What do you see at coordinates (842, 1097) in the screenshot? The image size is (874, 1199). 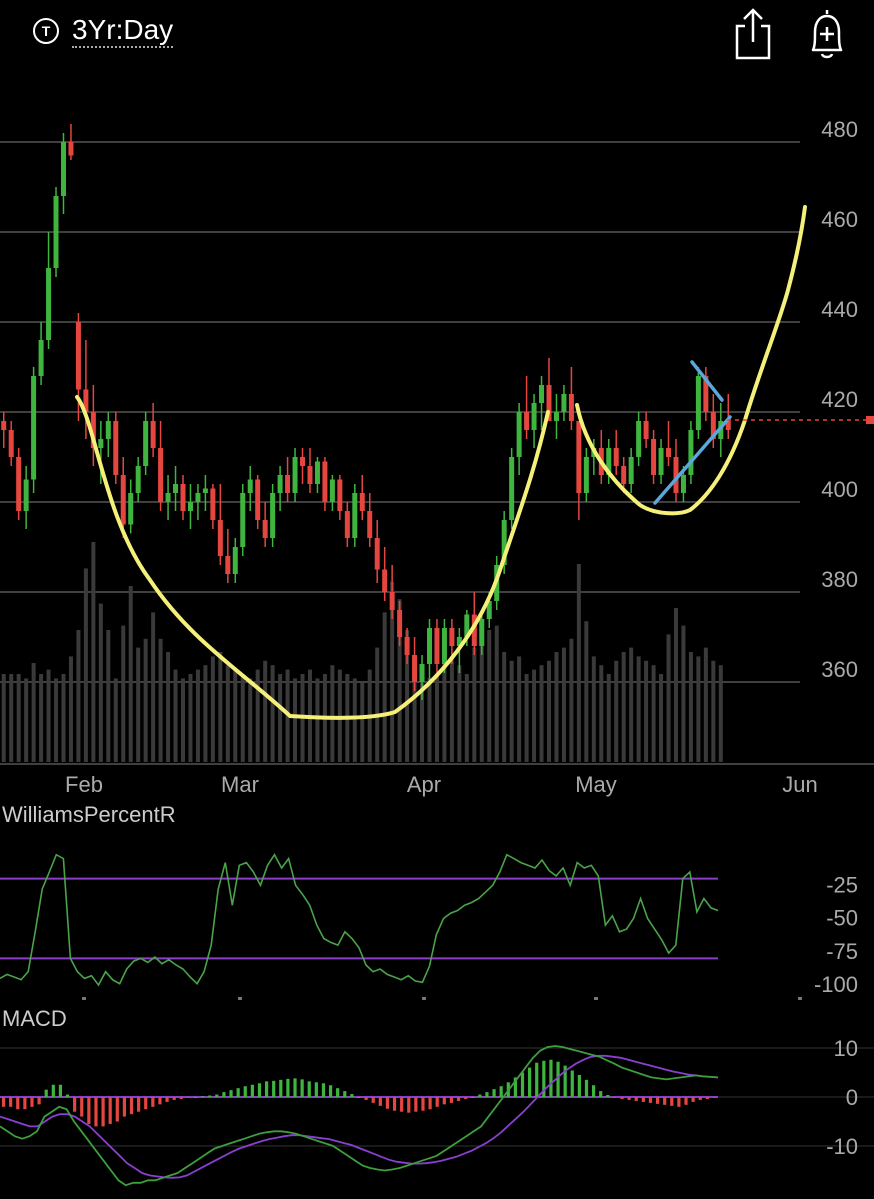 I see `macd-axis: 10 0 -10` at bounding box center [842, 1097].